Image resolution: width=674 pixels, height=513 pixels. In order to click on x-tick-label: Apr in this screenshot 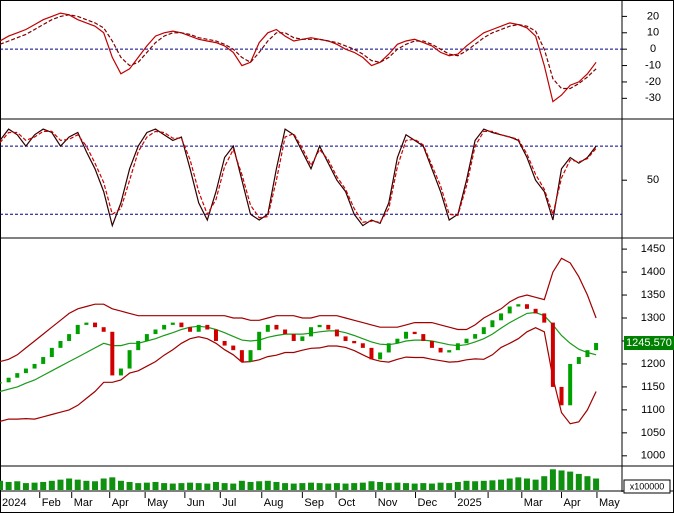, I will do `click(572, 503)`.